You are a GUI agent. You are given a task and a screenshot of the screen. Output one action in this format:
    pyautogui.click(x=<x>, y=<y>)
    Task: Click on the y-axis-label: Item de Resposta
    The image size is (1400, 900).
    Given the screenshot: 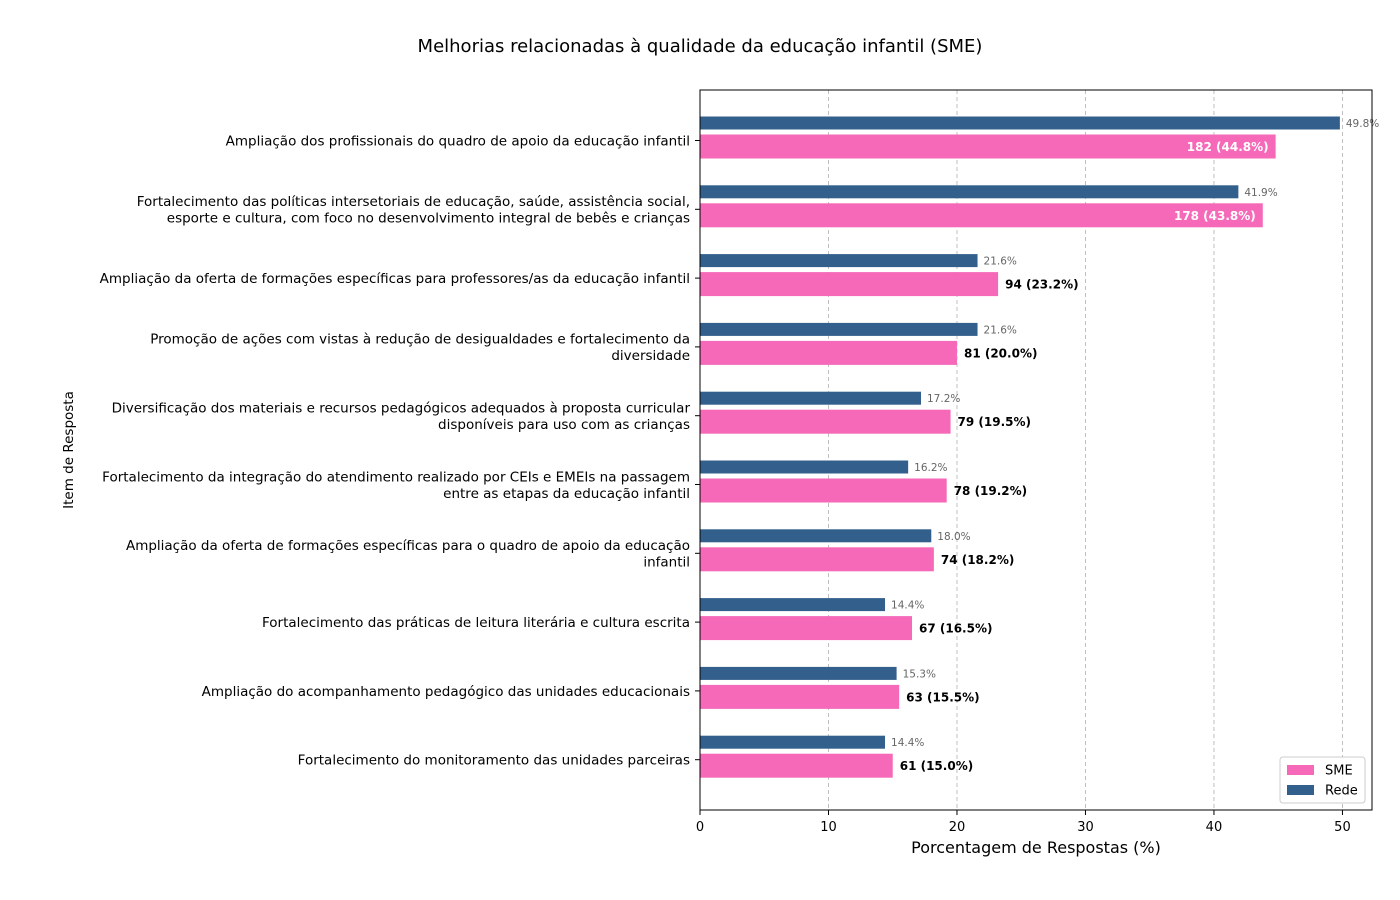 What is the action you would take?
    pyautogui.click(x=69, y=450)
    